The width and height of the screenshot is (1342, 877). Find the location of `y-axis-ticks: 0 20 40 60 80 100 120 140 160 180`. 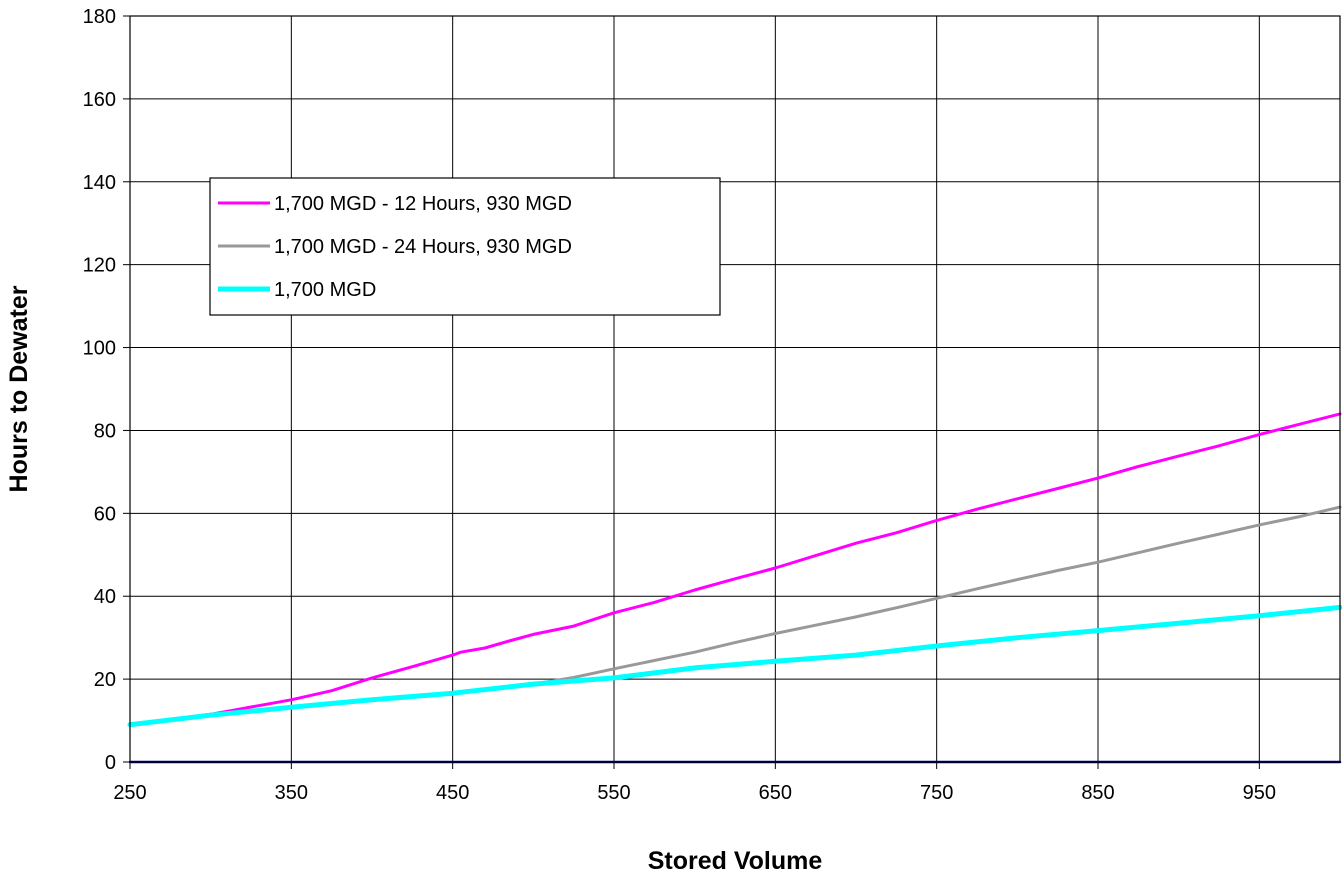

y-axis-ticks: 0 20 40 60 80 100 120 140 160 180 is located at coordinates (106, 390).